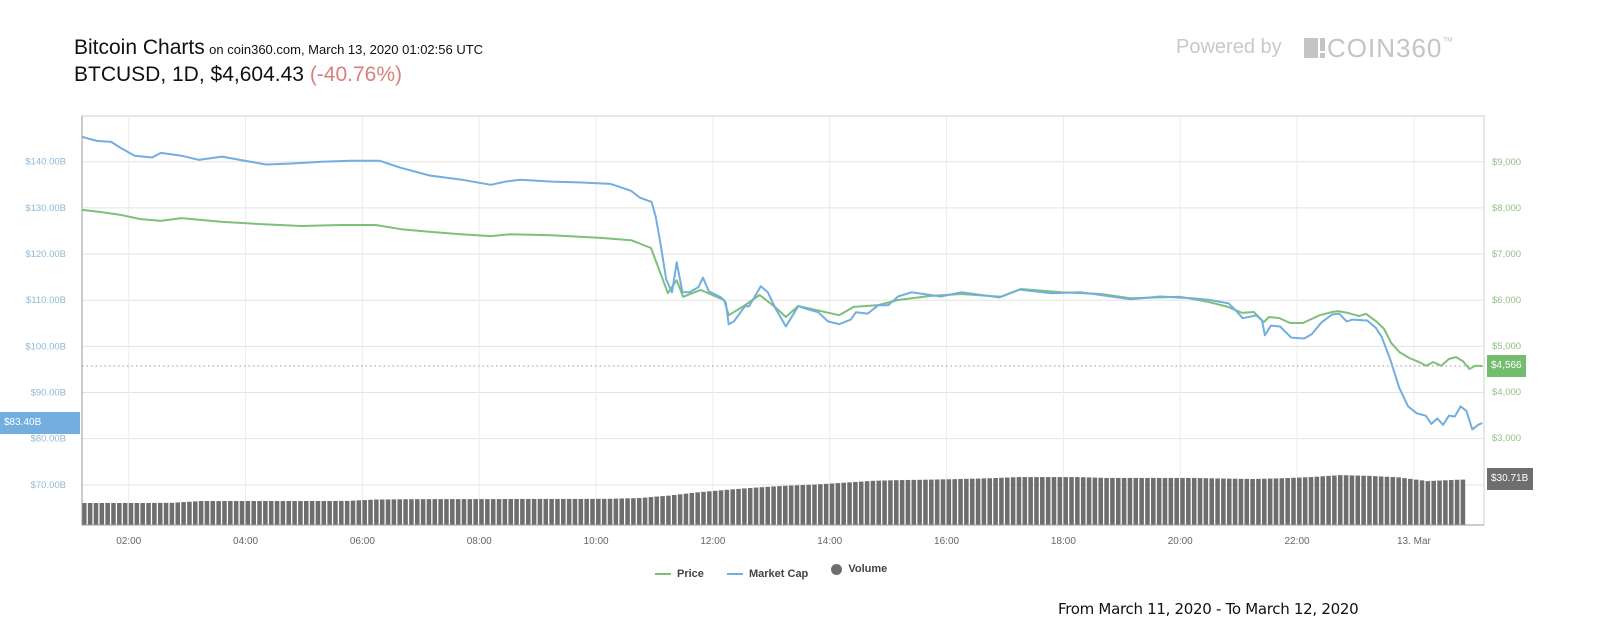 The height and width of the screenshot is (640, 1600). What do you see at coordinates (1506, 392) in the screenshot?
I see `right-axis-tick-label: $4,000` at bounding box center [1506, 392].